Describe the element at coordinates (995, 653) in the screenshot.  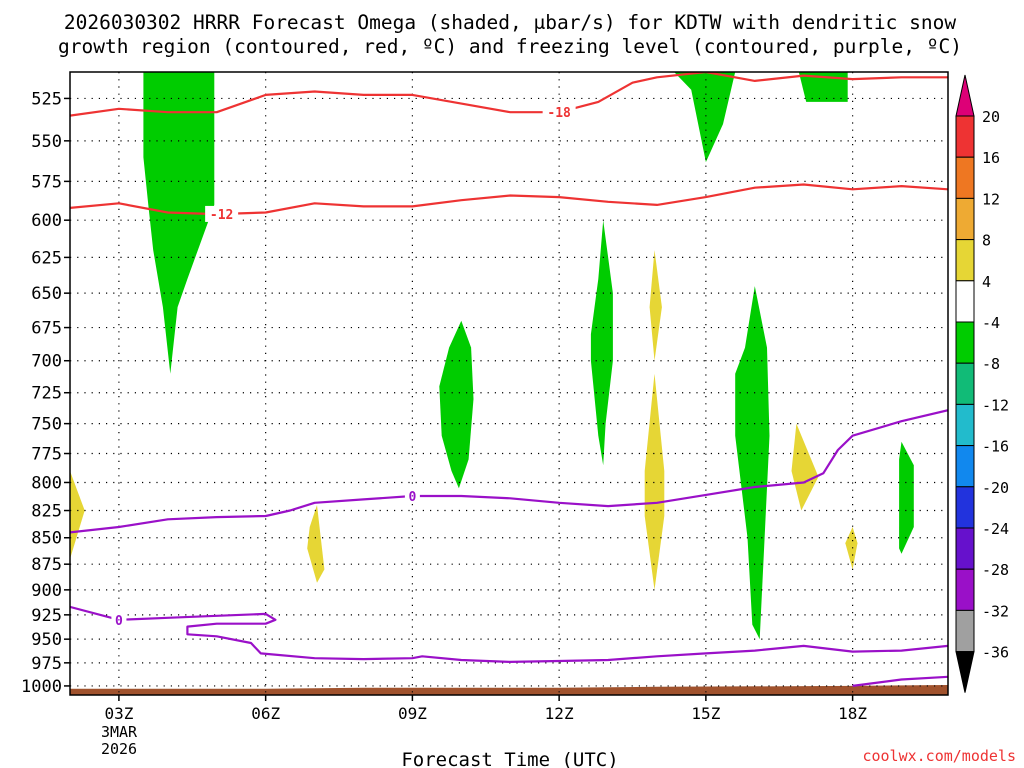
I see `legend-label-13: -36` at that location.